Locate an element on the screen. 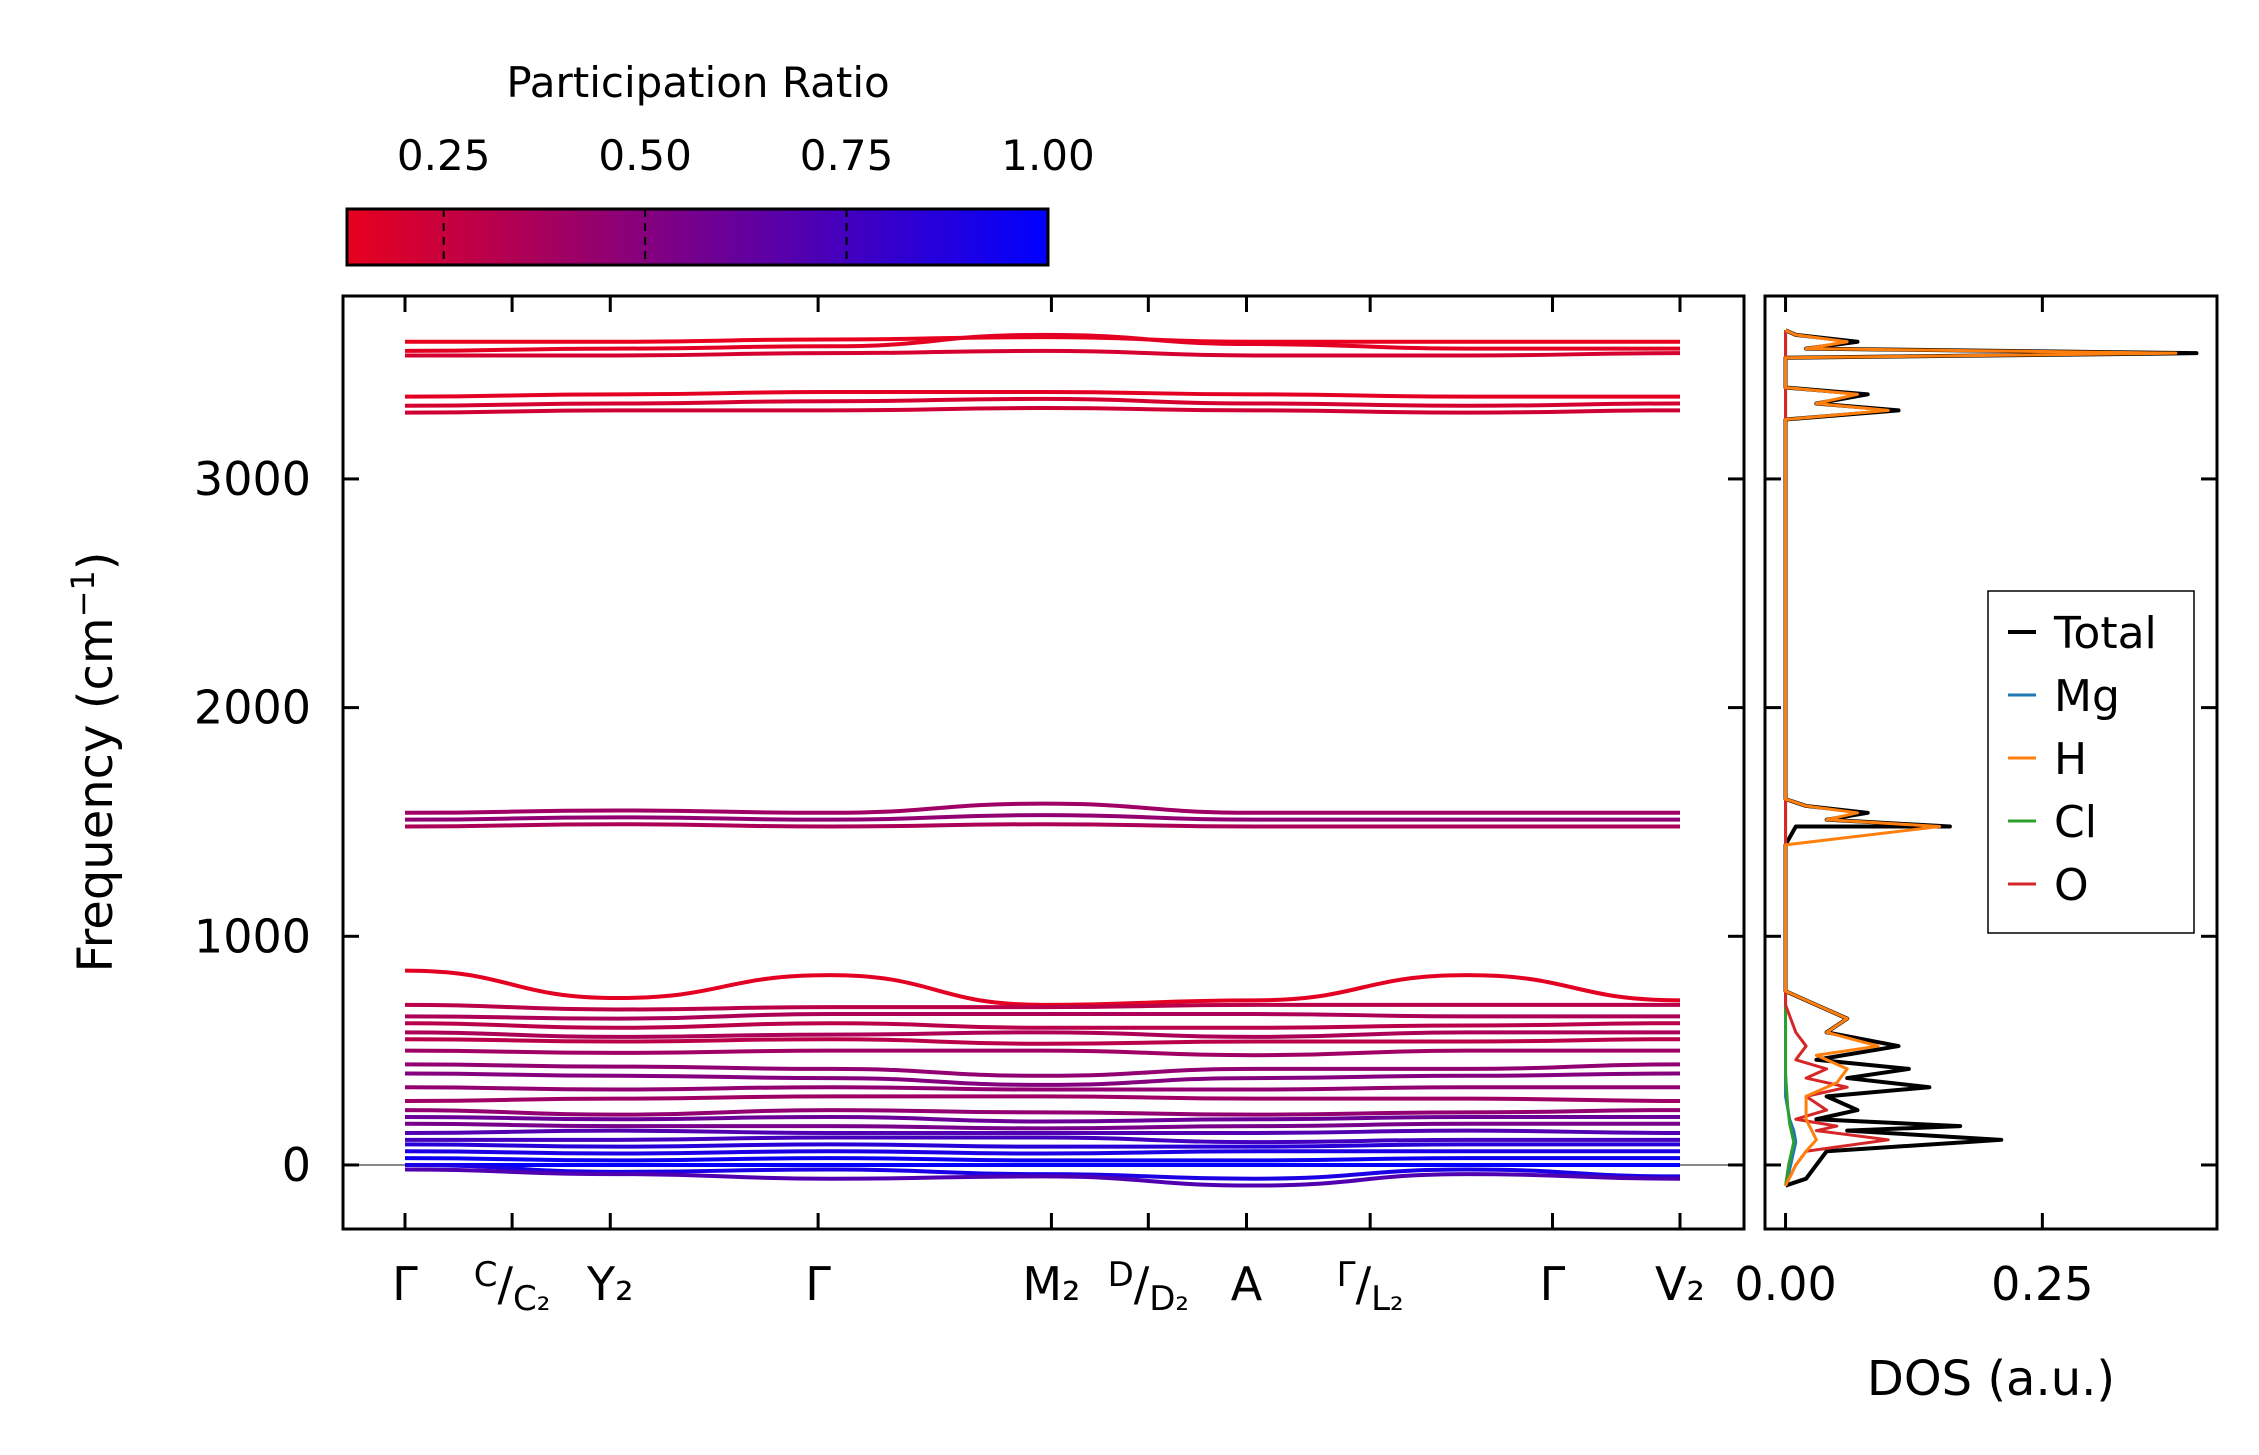 The height and width of the screenshot is (1455, 2259). kpoint-label: C/C₂ is located at coordinates (512, 1287).